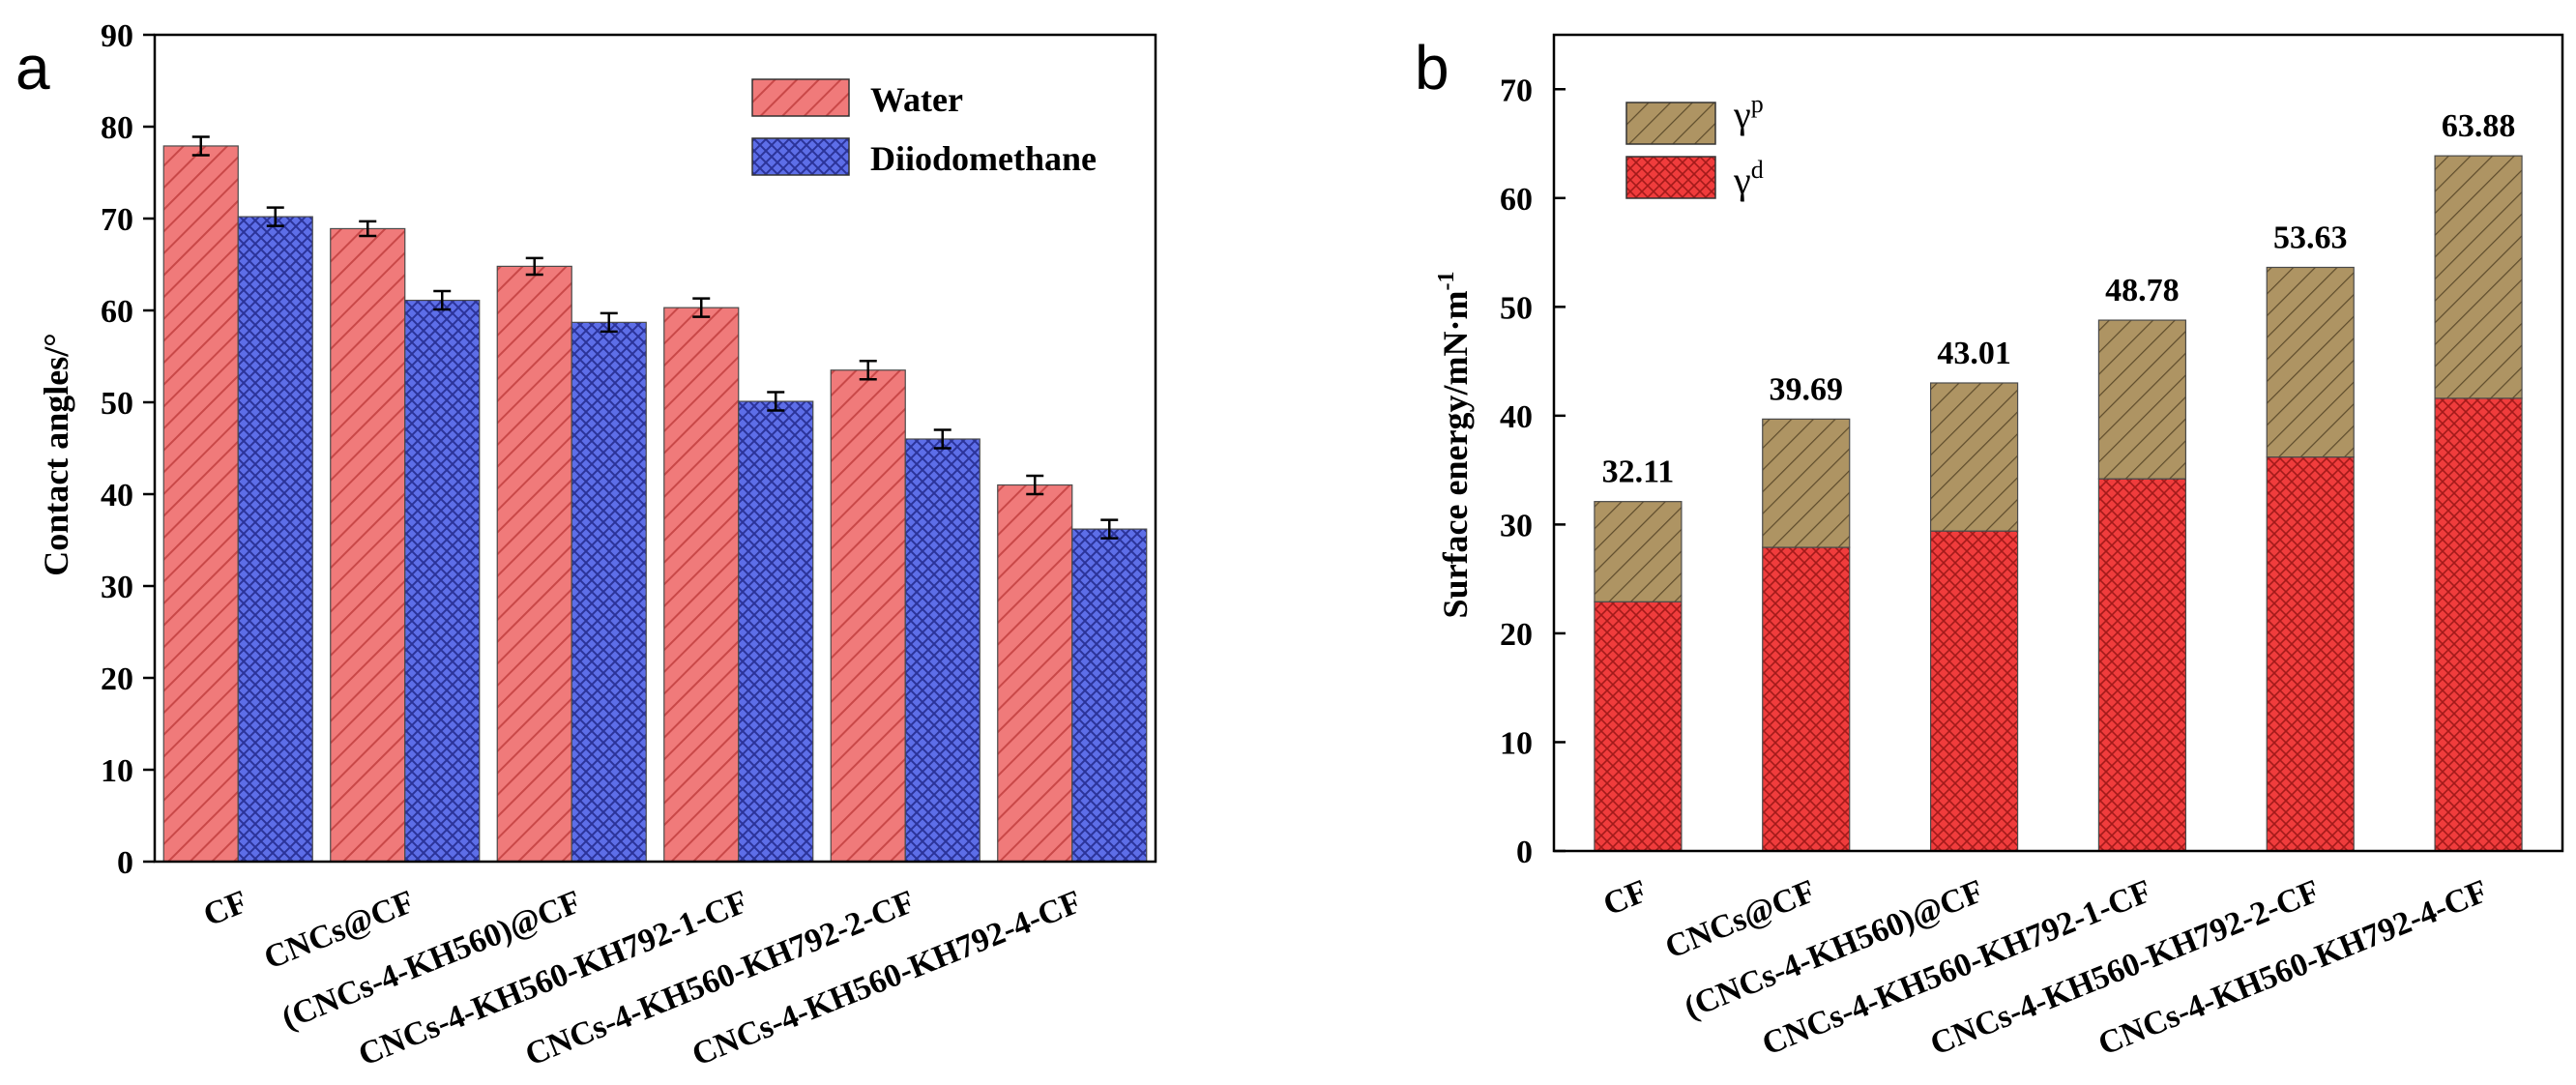 The width and height of the screenshot is (2576, 1085). I want to click on panel-a-y-ticks: 0 10 20 30 40 50 60 70 80 90, so click(128, 449).